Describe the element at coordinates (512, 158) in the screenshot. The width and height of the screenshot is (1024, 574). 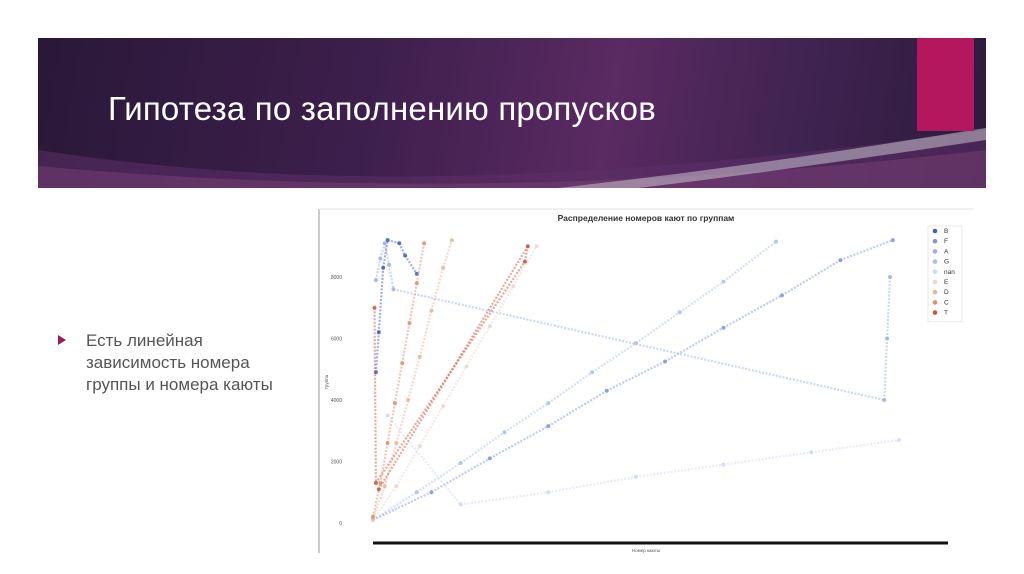
I see `banner-sweep-decoration` at that location.